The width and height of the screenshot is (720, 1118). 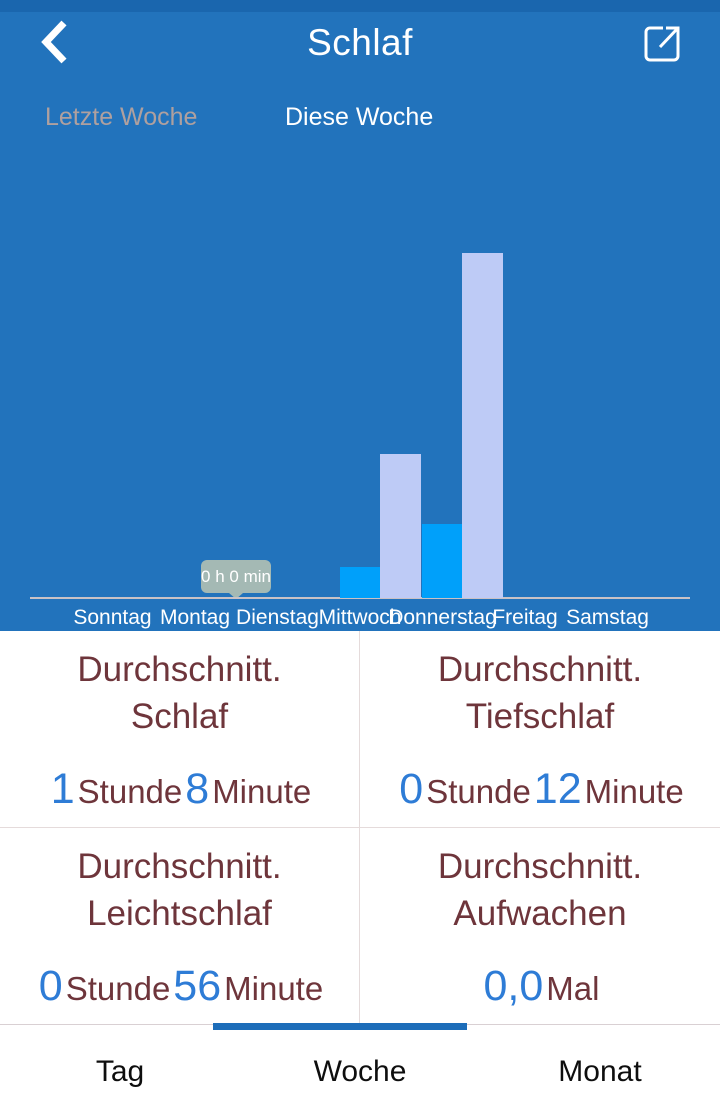 What do you see at coordinates (179, 693) in the screenshot?
I see `card-title: Durchschnitt. Schlaf` at bounding box center [179, 693].